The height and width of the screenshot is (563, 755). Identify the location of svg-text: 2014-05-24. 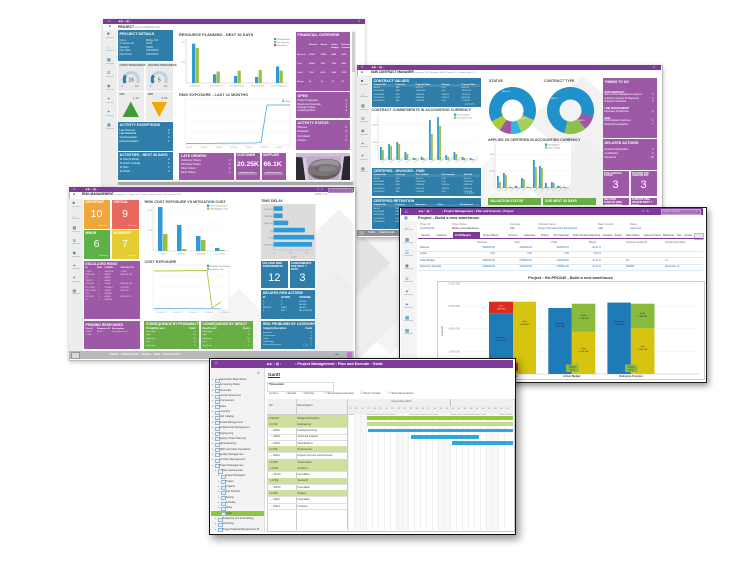
(225, 313).